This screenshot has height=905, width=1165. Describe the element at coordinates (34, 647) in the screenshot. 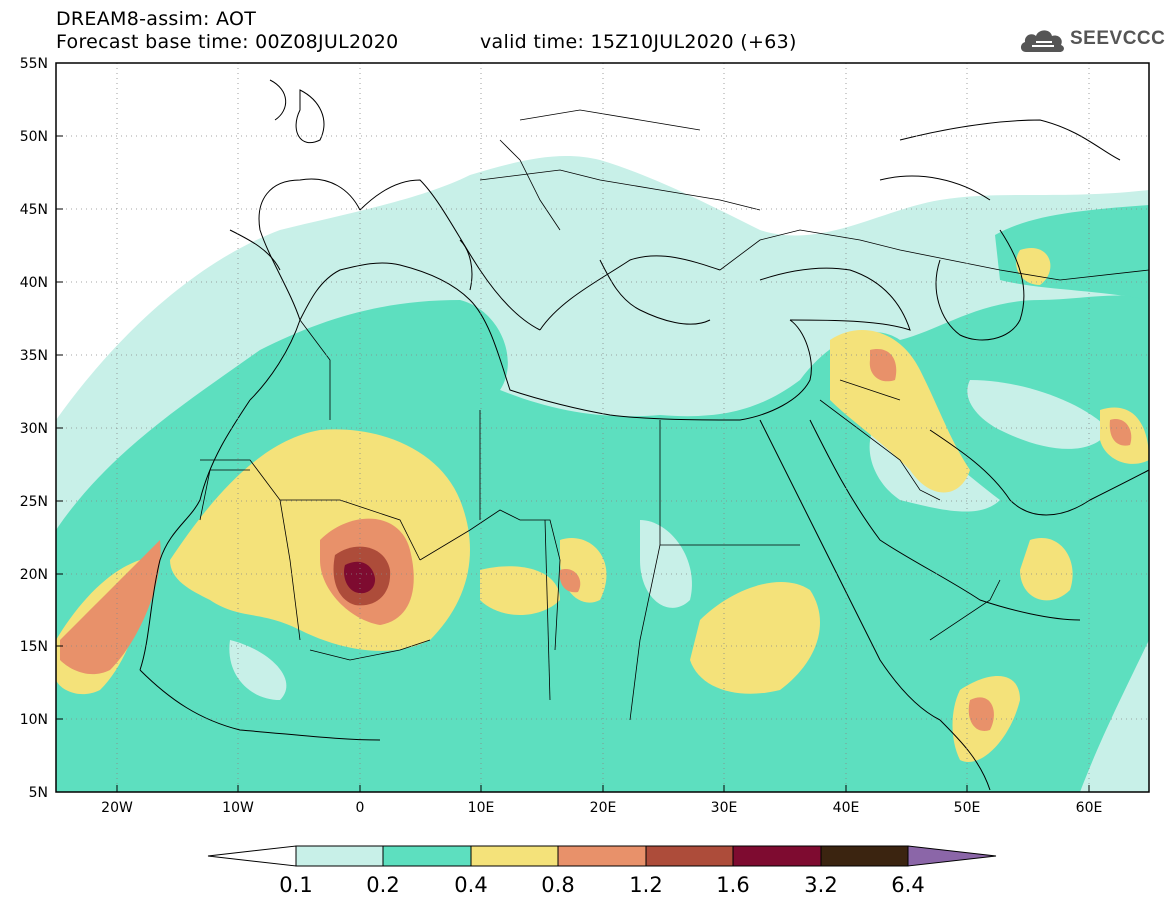

I see `lat-label: 15N` at that location.